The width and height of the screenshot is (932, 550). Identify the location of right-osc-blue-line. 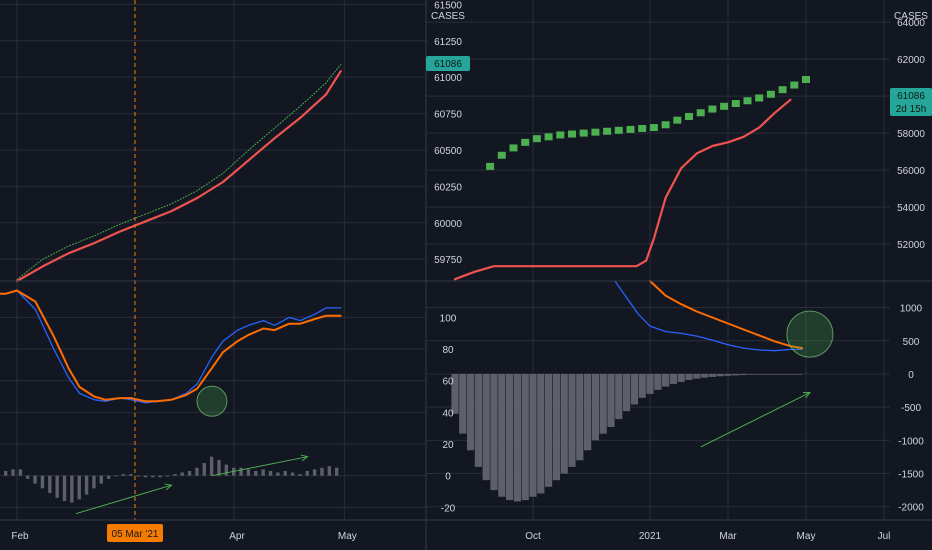
(708, 316).